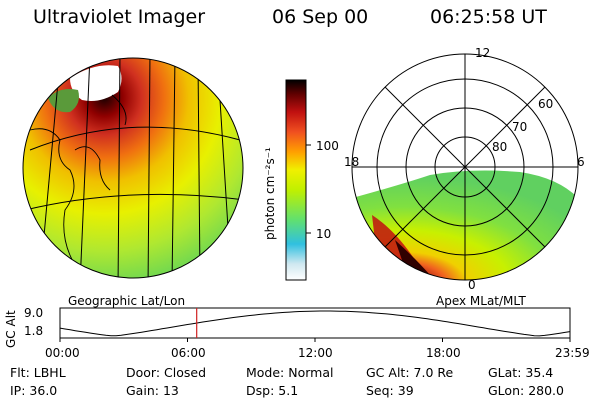  I want to click on right-panel-caption: Apex MLat/MLT, so click(481, 301).